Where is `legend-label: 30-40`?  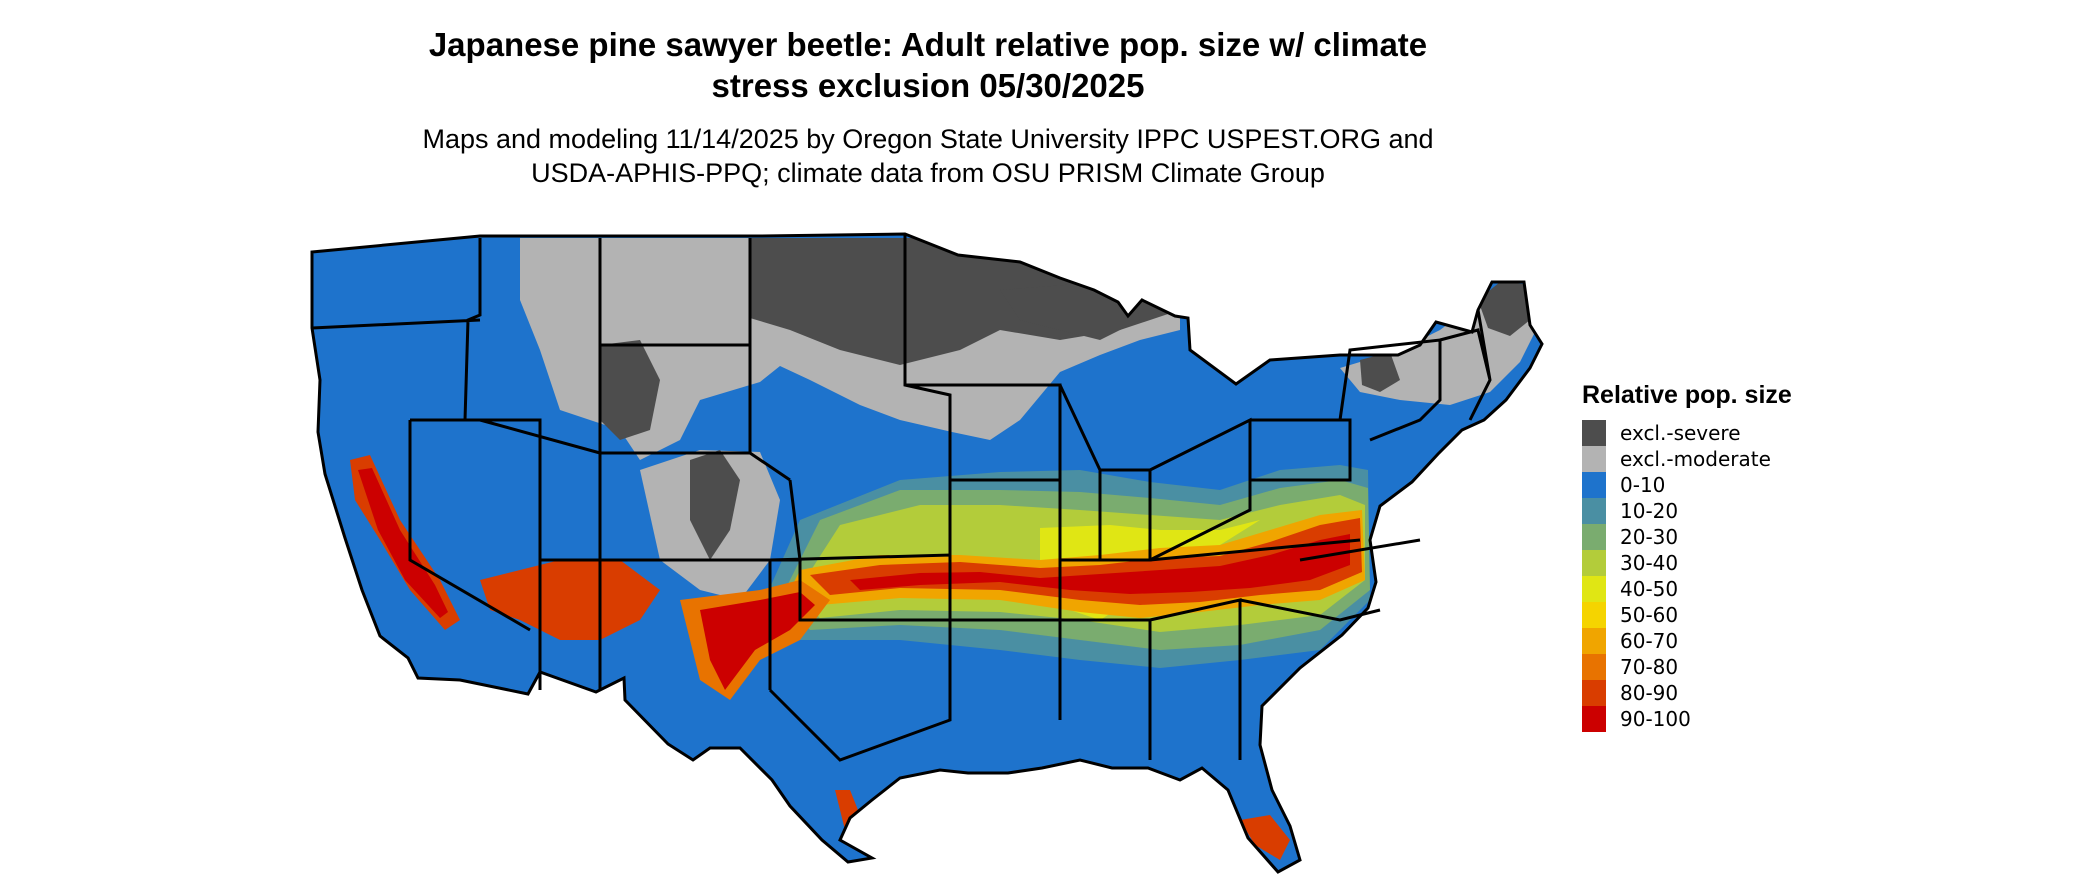
legend-label: 30-40 is located at coordinates (1649, 563).